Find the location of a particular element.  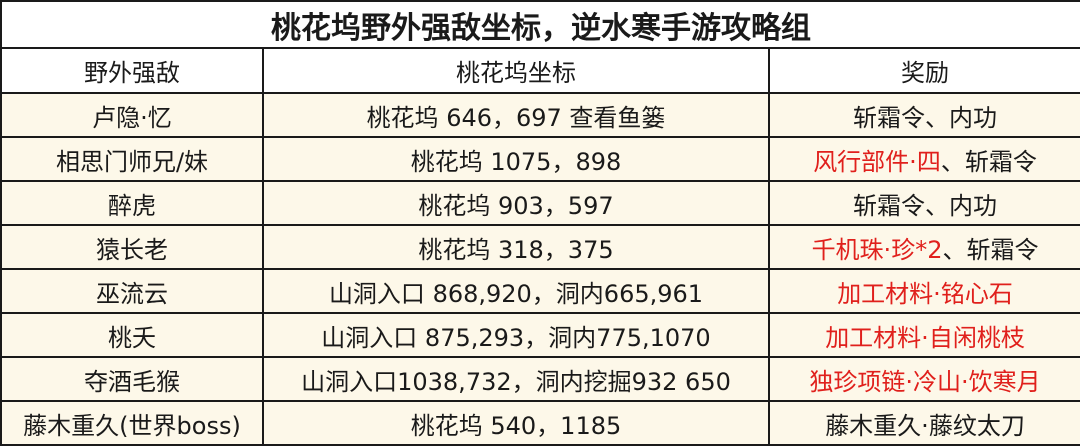

enemy-cell: 卢隐·忆 is located at coordinates (132, 115).